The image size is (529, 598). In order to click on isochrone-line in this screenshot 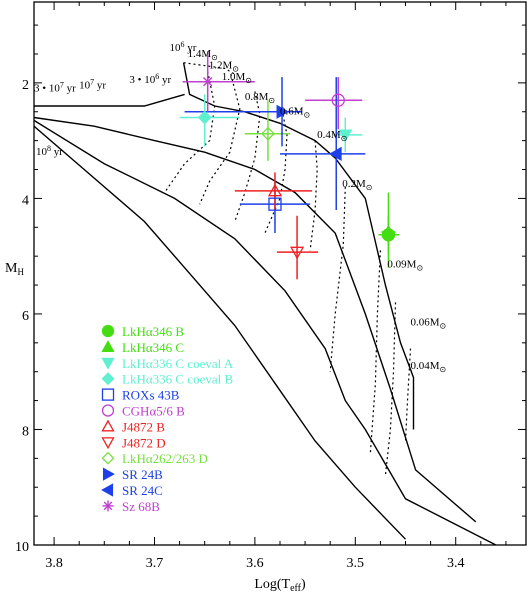, I will do `click(109, 100)`.